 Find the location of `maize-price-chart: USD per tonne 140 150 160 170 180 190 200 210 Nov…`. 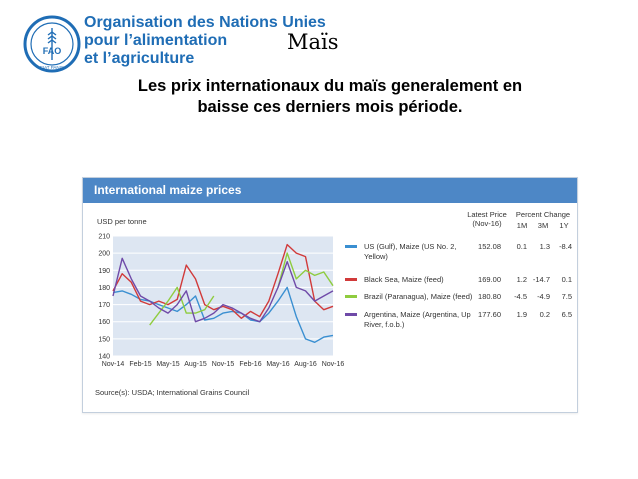

maize-price-chart: USD per tonne 140 150 160 170 180 190 200 210 Nov… is located at coordinates (221, 292).